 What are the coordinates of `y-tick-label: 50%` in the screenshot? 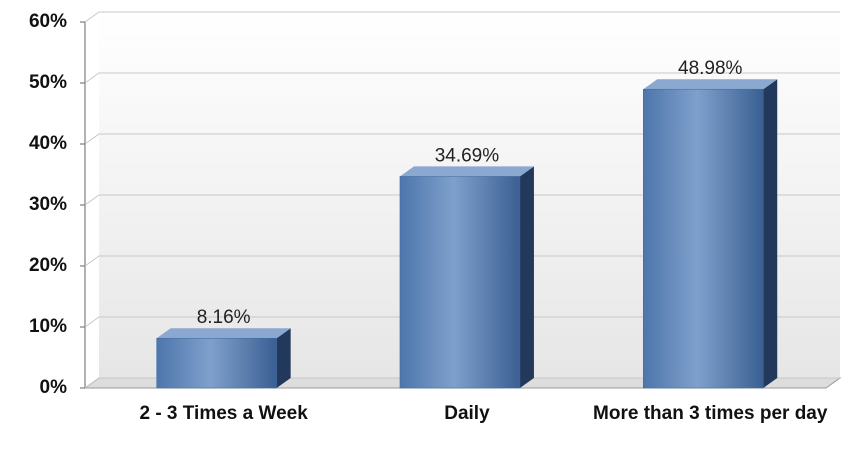 It's located at (48, 82).